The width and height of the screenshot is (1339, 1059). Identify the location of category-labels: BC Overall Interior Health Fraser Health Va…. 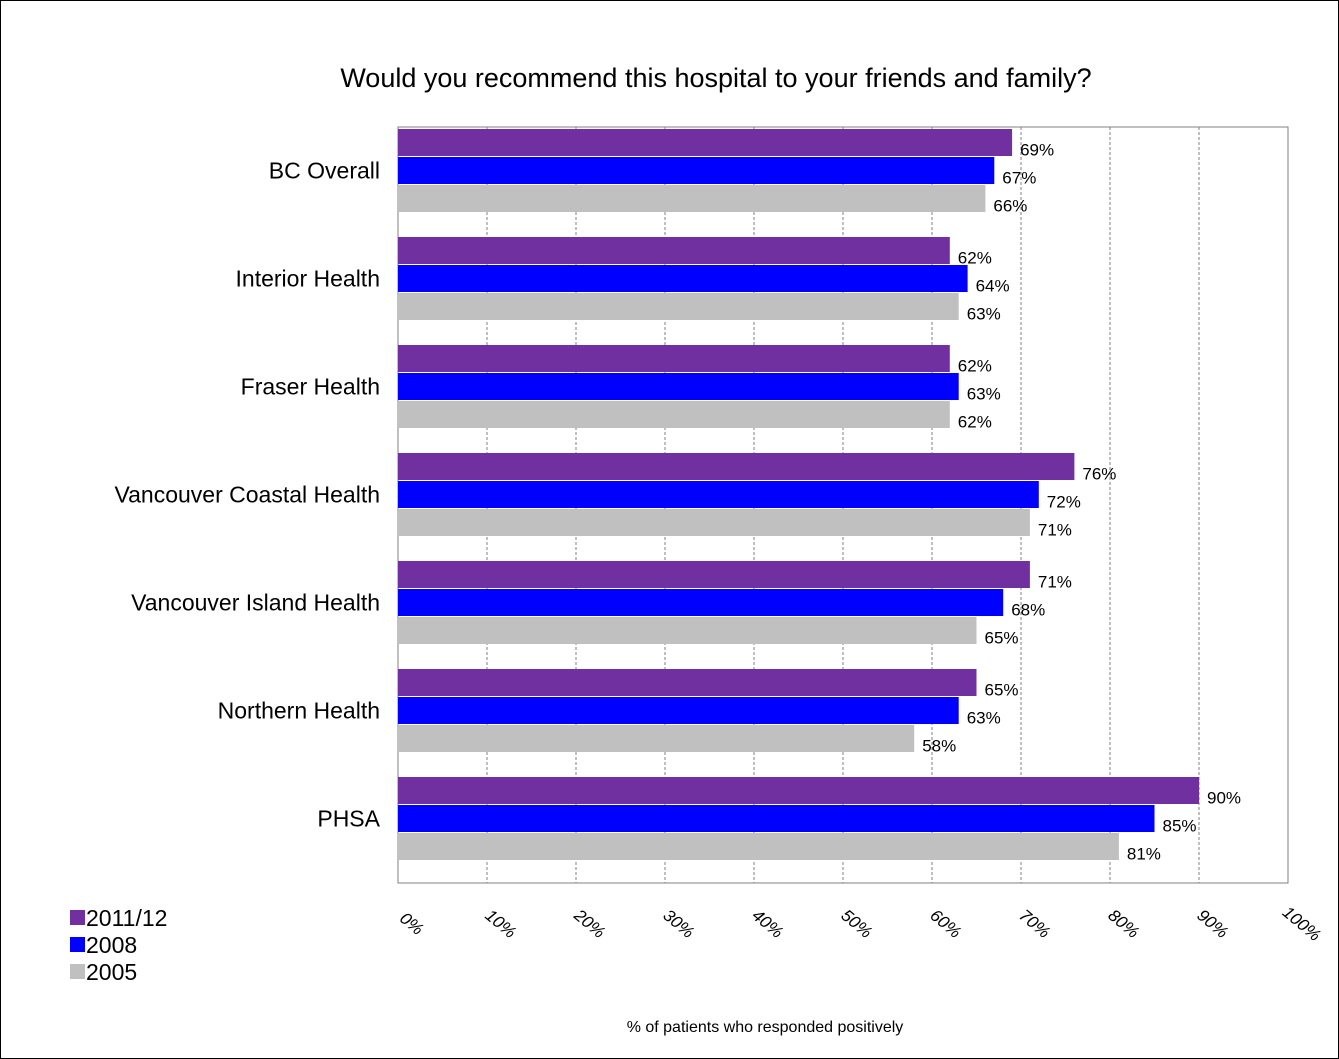
(248, 495).